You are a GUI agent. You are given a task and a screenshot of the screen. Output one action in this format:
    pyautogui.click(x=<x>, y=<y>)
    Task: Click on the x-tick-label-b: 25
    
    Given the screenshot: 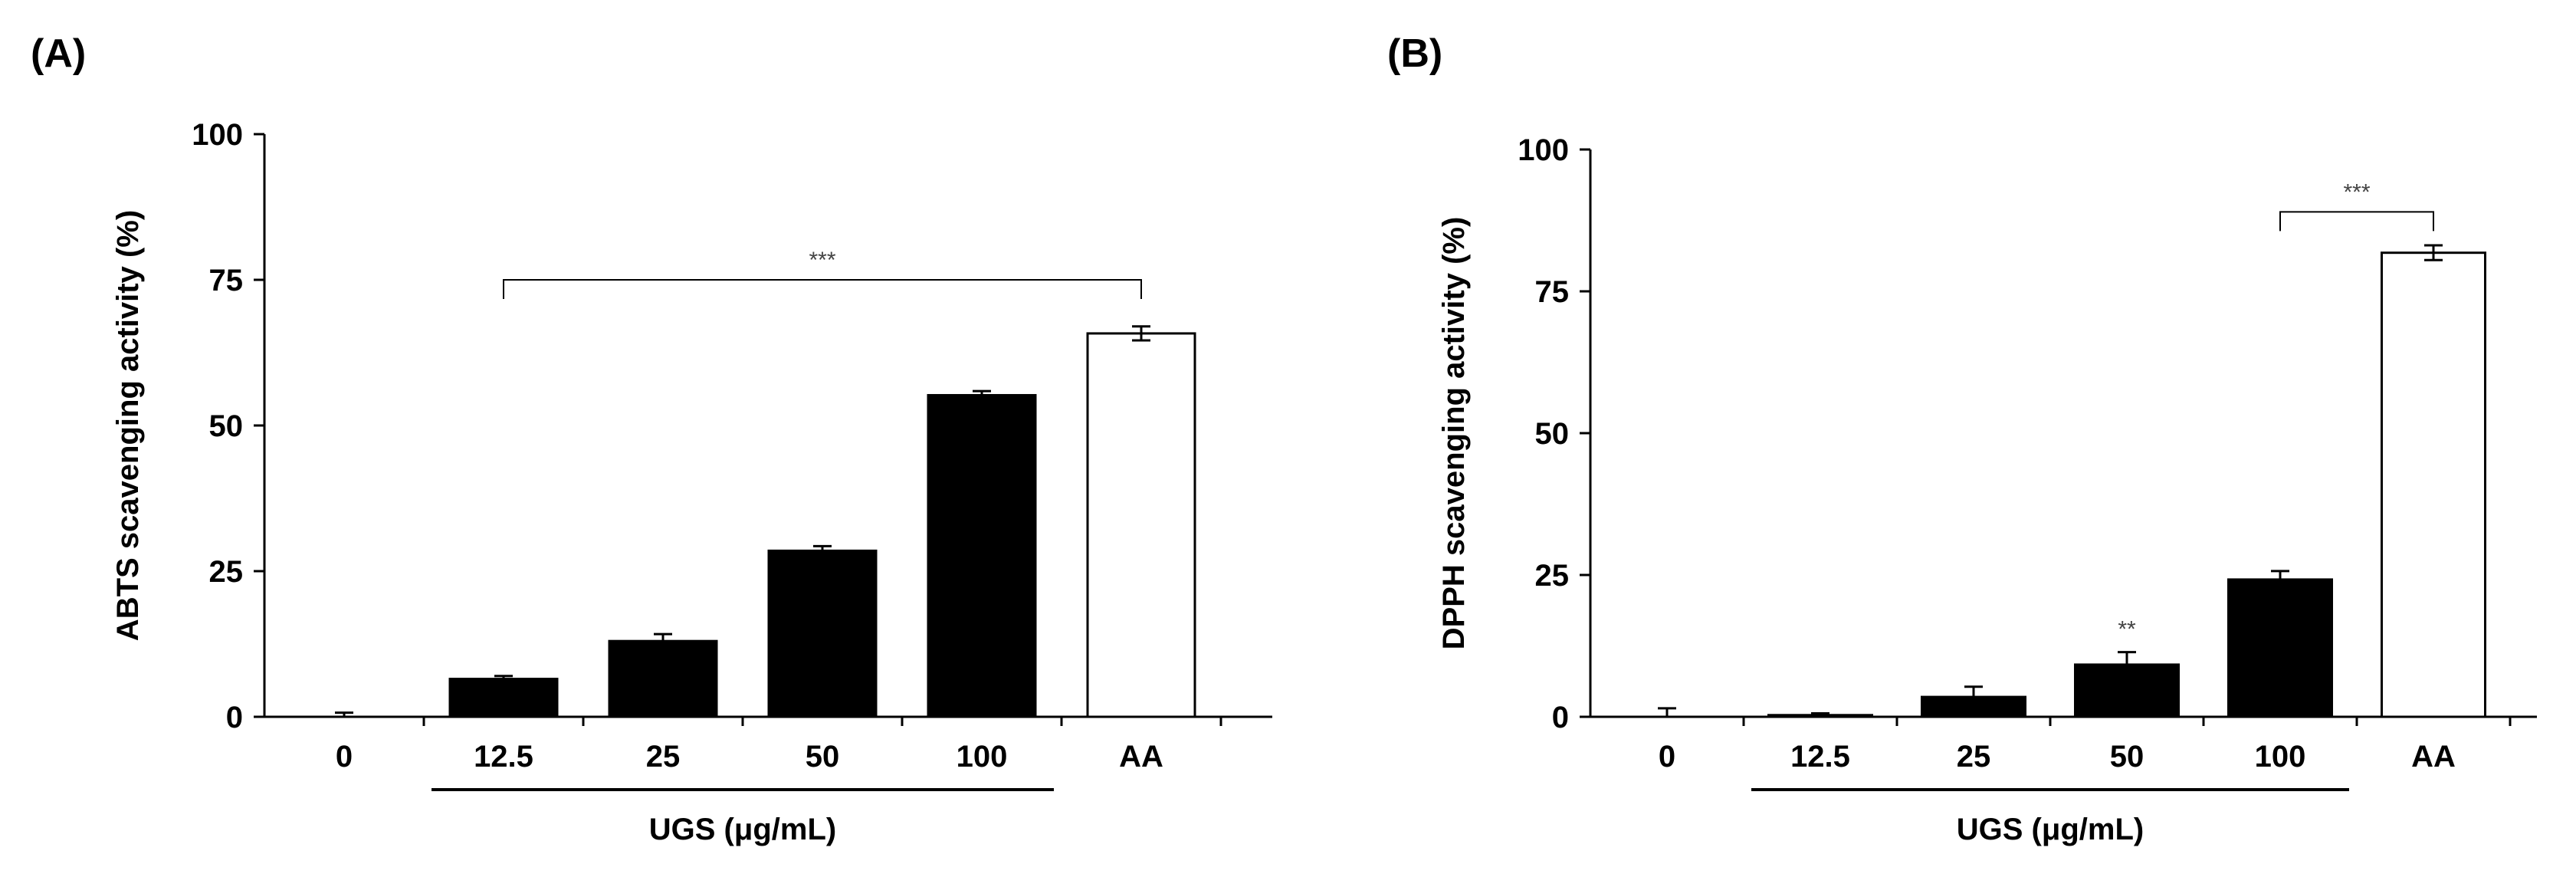 What is the action you would take?
    pyautogui.click(x=1974, y=757)
    